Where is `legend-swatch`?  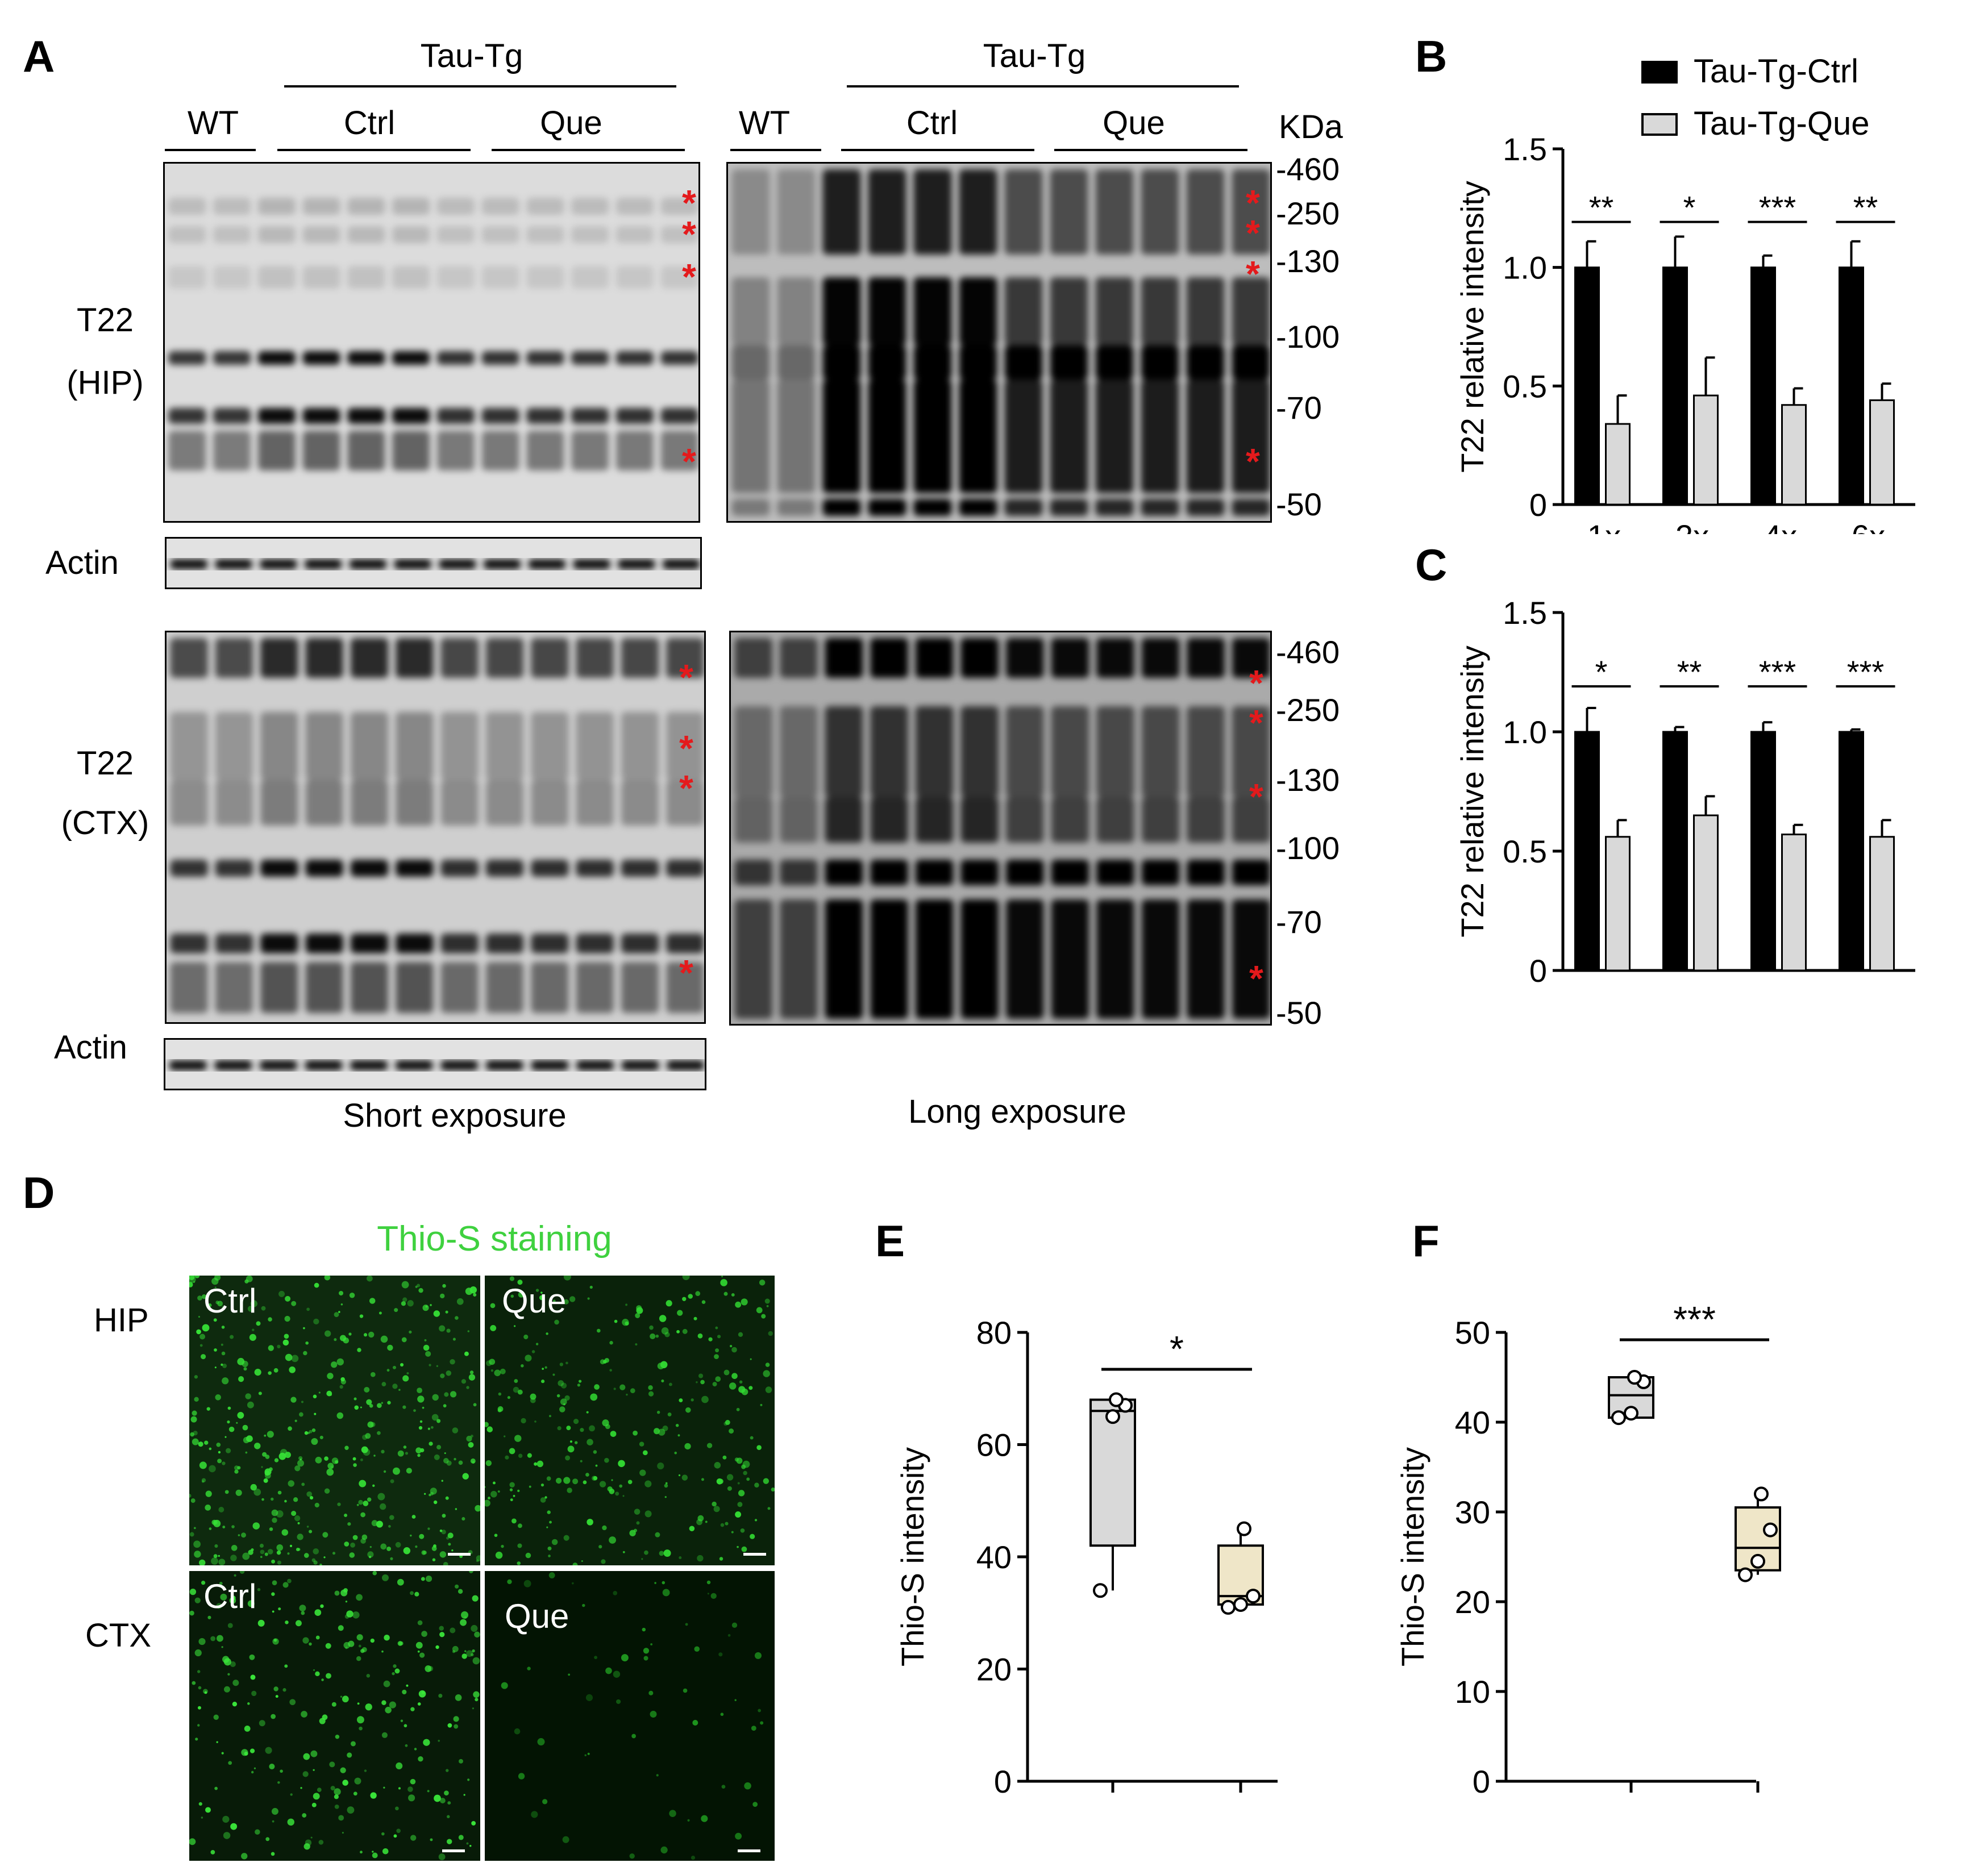 legend-swatch is located at coordinates (1659, 72).